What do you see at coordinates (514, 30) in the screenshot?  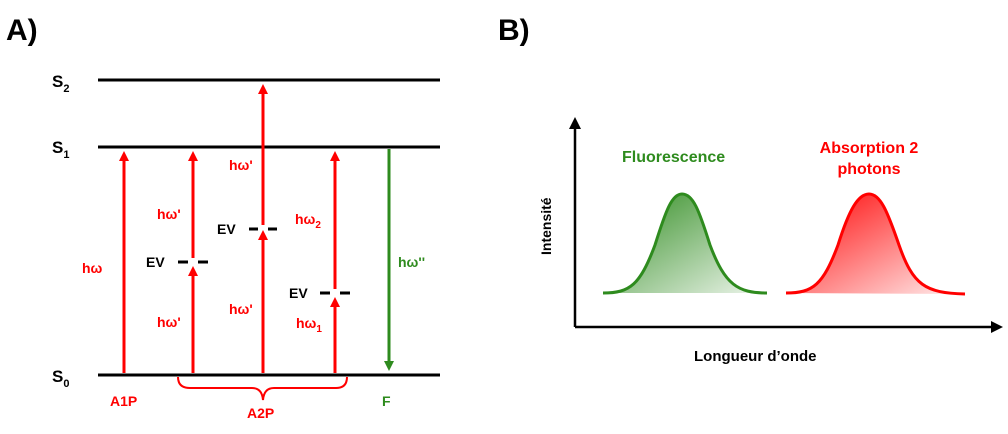 I see `panel-b-label: B)` at bounding box center [514, 30].